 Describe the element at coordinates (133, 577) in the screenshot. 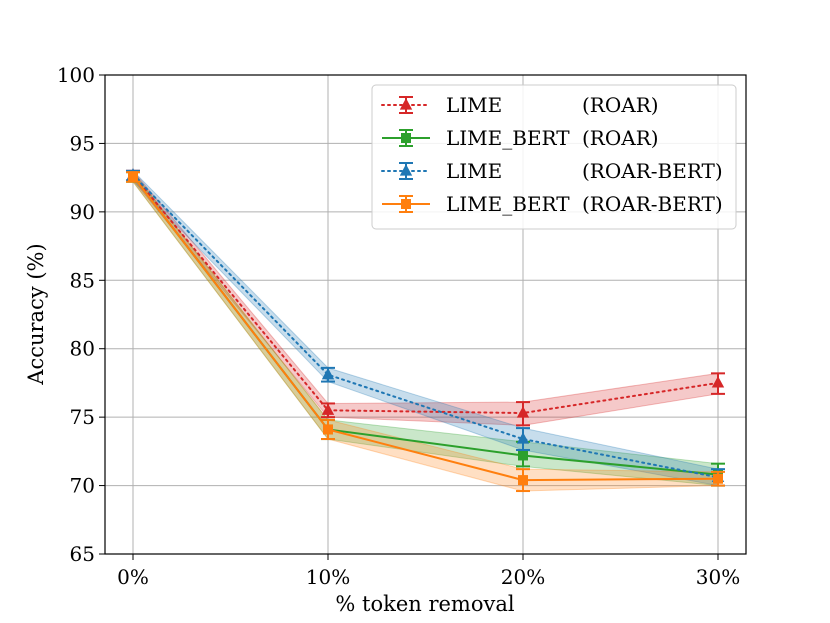

I see `x-tick-label: 0%` at that location.